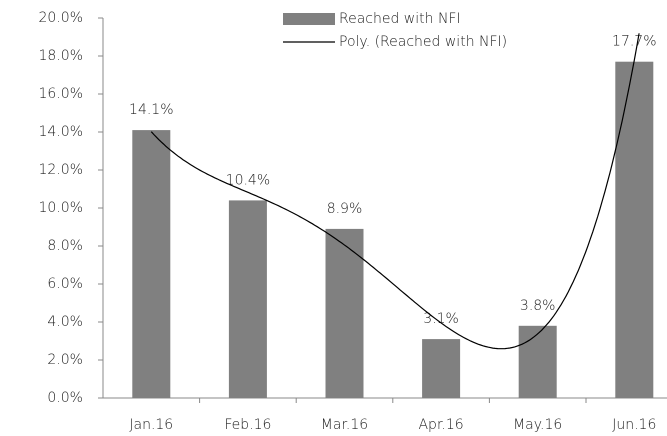  What do you see at coordinates (423, 42) in the screenshot?
I see `legend-label: Poly. (Reached with NFI)` at bounding box center [423, 42].